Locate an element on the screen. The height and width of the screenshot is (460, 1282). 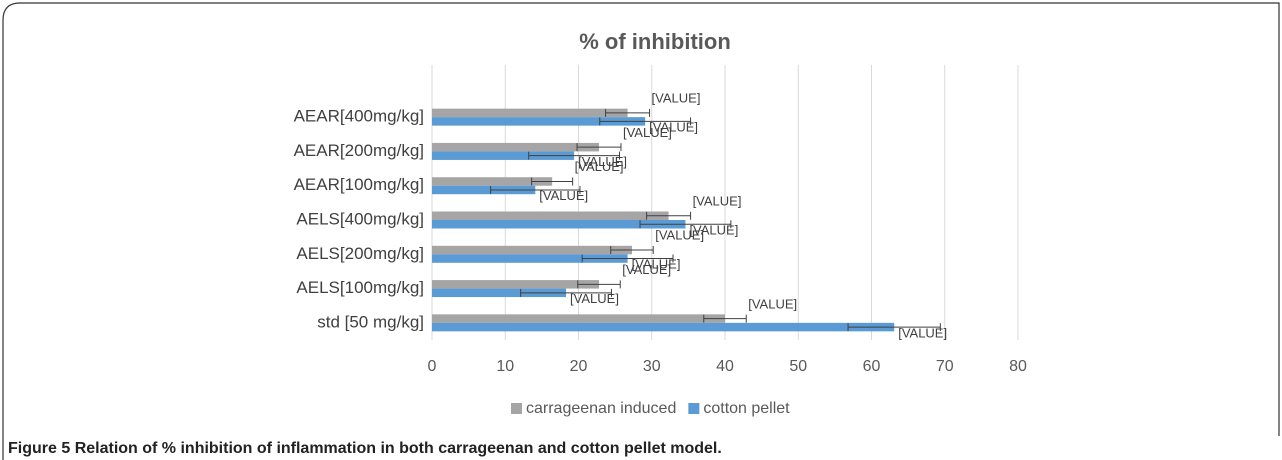
x-tick-label: 0 is located at coordinates (432, 366).